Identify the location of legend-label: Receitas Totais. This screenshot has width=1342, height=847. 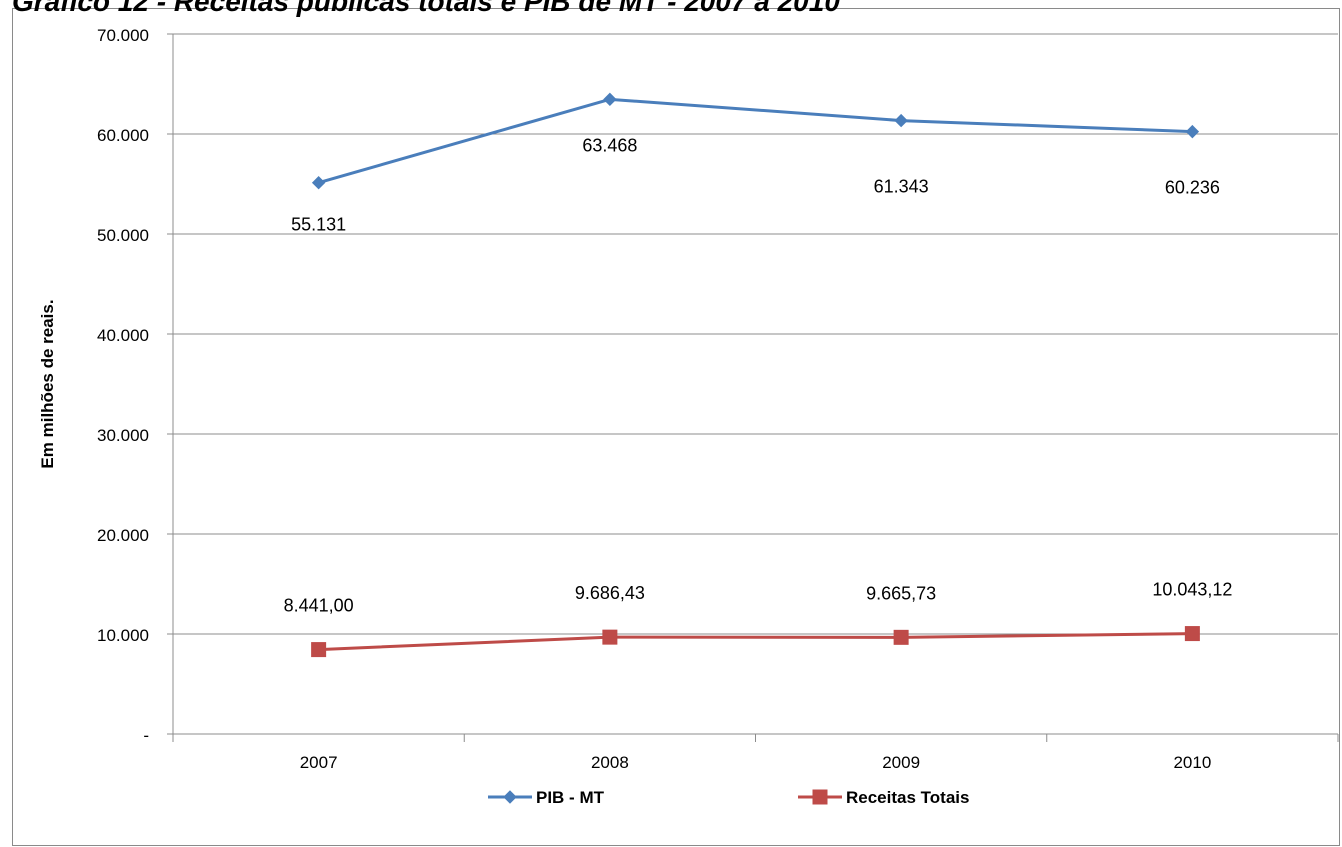
(907, 797).